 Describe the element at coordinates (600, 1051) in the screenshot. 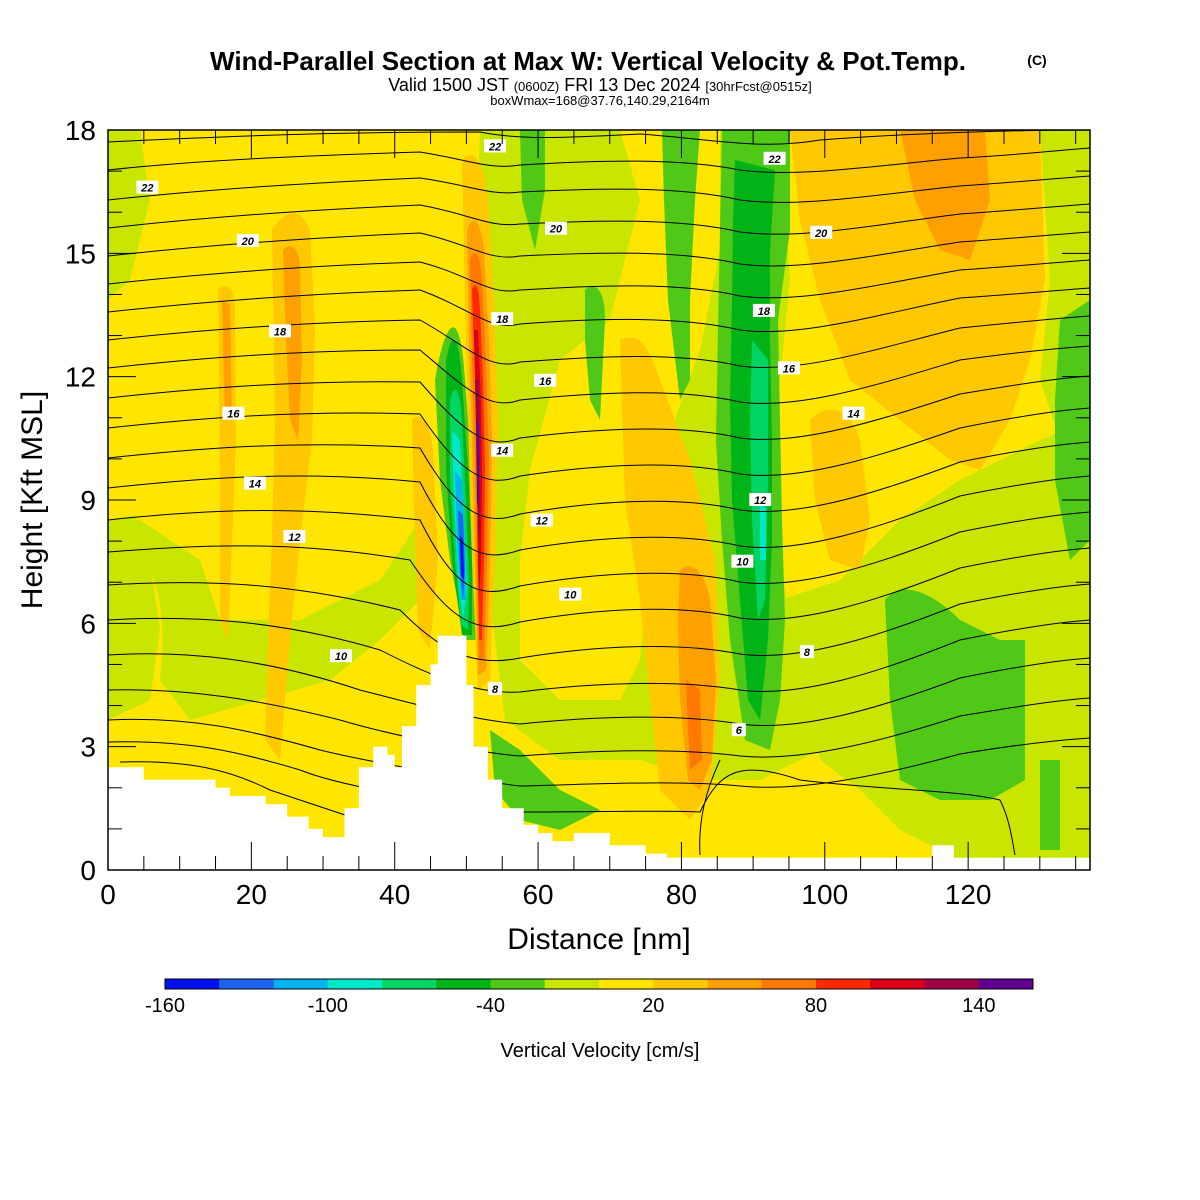

I see `colorbar-label: Vertical Velocity [cm/s]` at that location.